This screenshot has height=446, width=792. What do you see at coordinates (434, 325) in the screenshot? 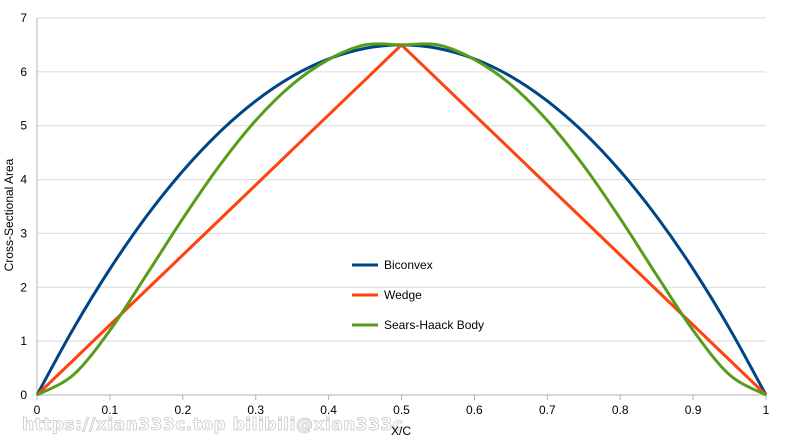
I see `legend-label: Sears-Haack Body` at bounding box center [434, 325].